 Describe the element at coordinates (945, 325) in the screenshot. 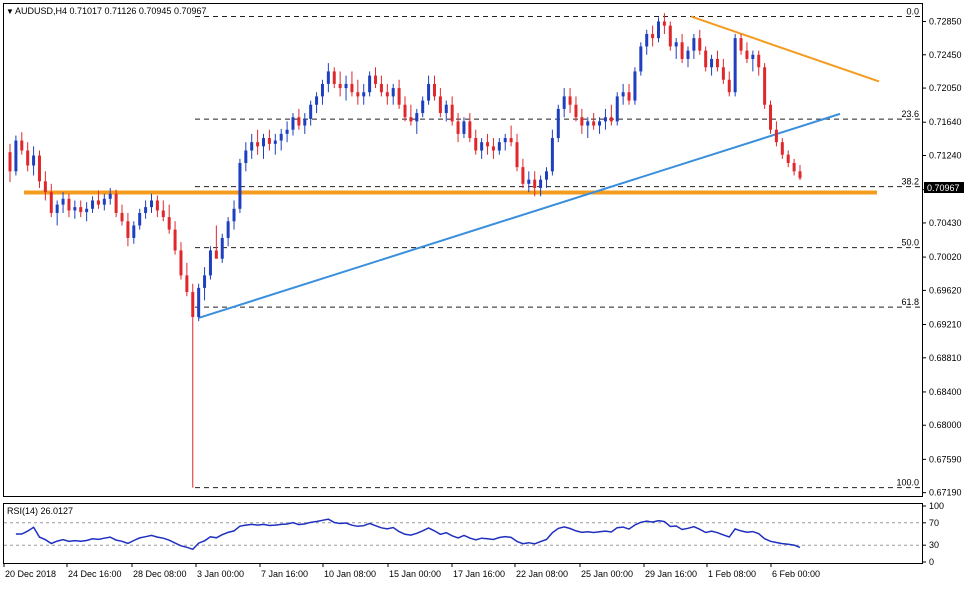

I see `y-tick-label-9: 0.69210` at that location.